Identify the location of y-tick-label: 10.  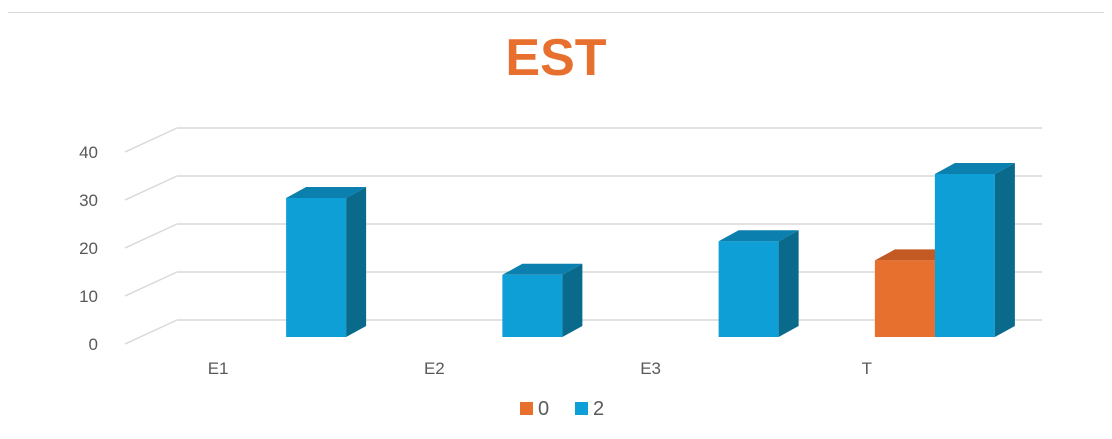
(88, 296).